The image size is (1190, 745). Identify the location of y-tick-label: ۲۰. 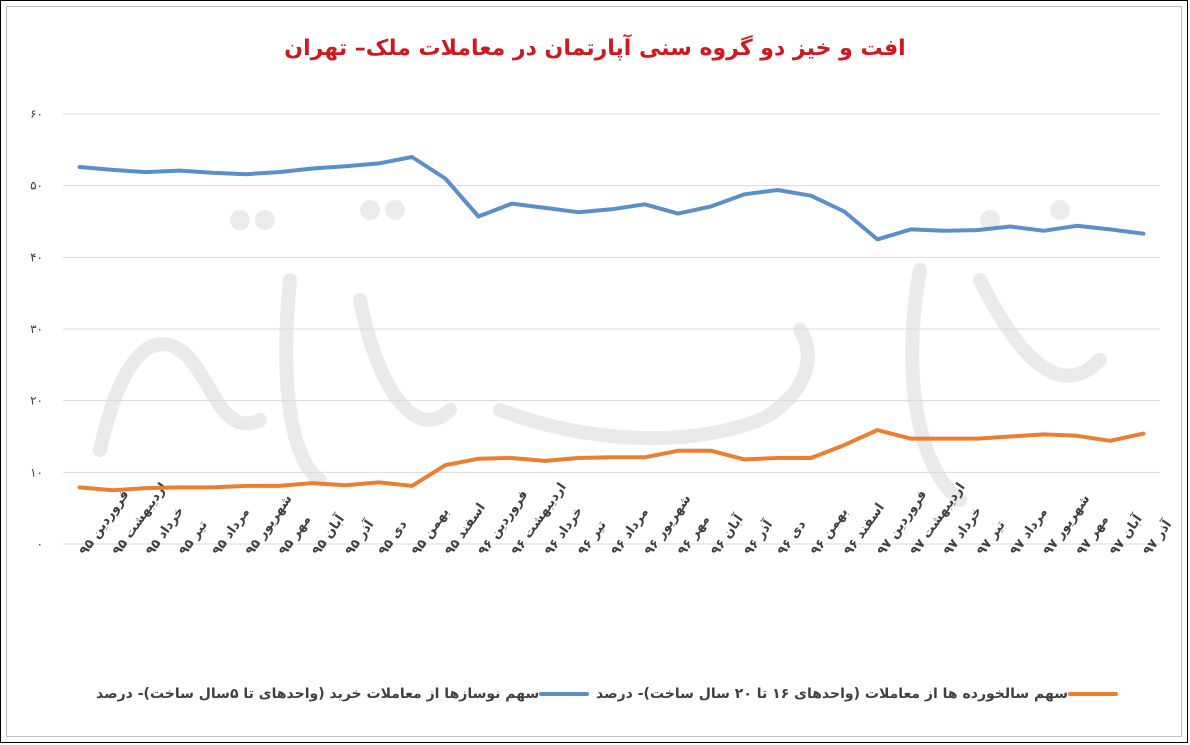
(36, 401).